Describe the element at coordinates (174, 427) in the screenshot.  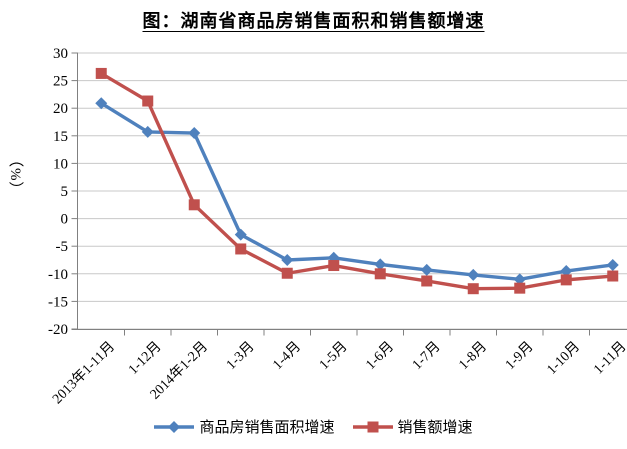
I see `legend-diamond-marker-icon` at that location.